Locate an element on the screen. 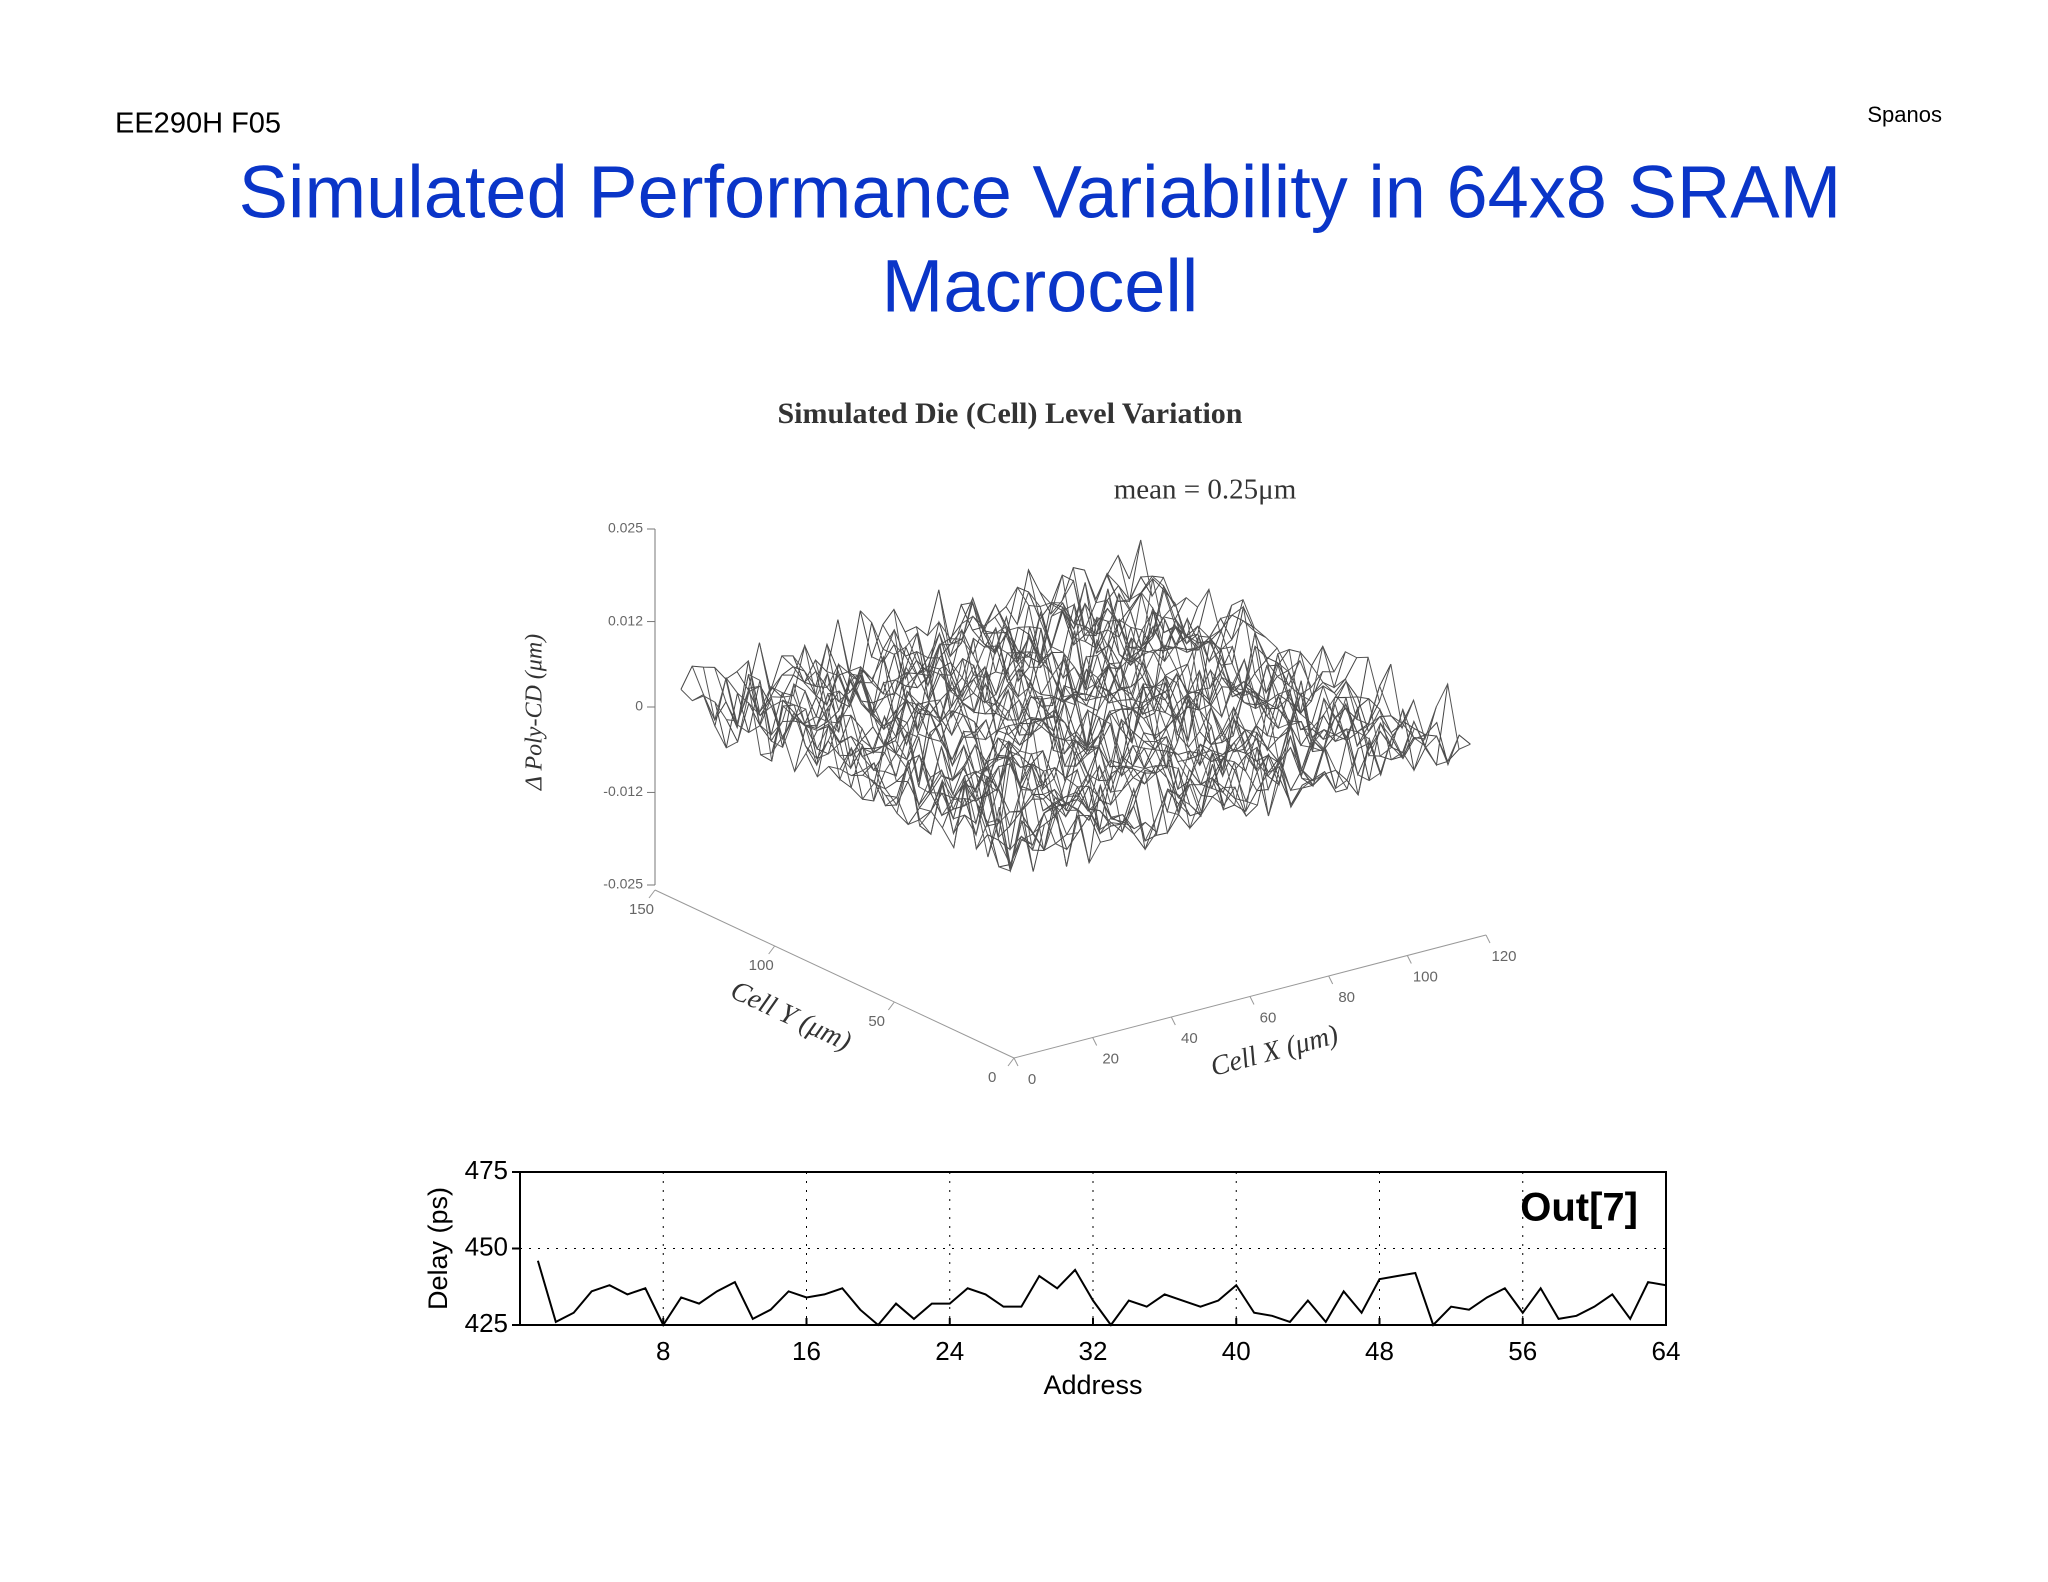 This screenshot has height=1582, width=2048. data-line is located at coordinates (1101, 1294).